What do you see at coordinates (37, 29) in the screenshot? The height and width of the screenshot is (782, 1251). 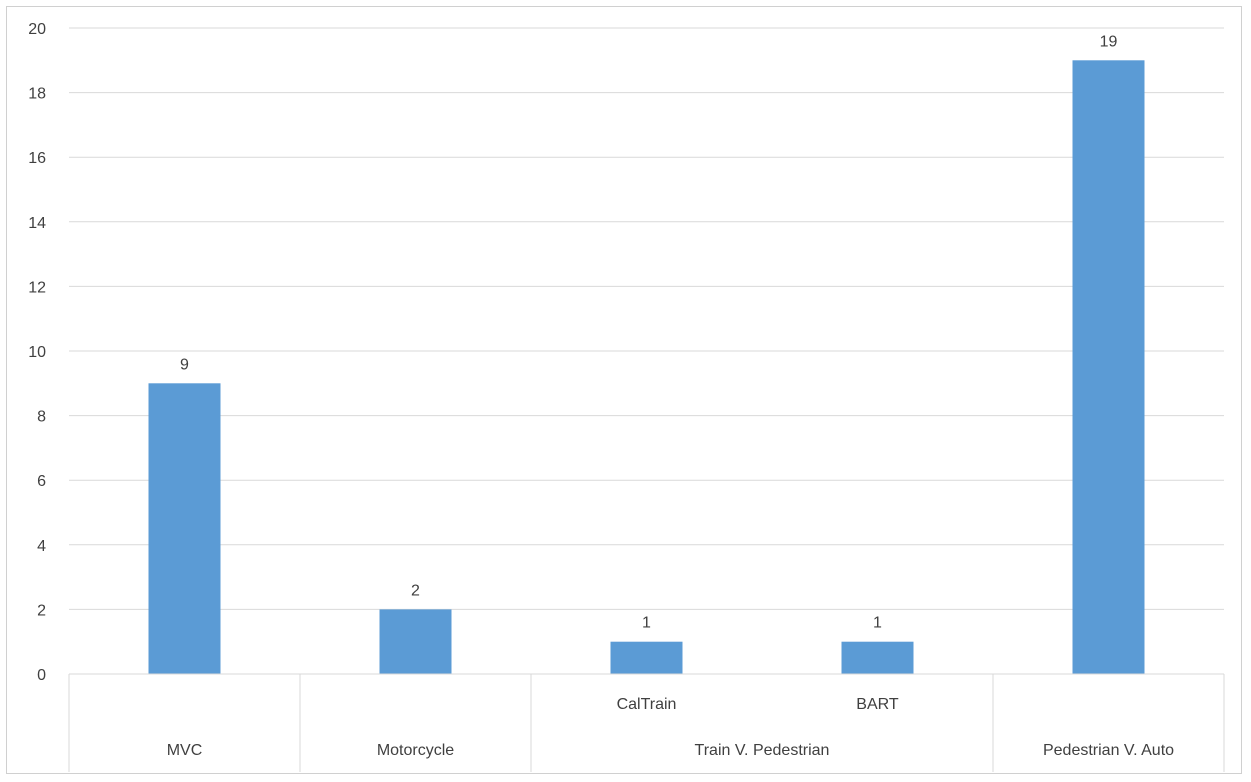 I see `y-tick-label: 20` at bounding box center [37, 29].